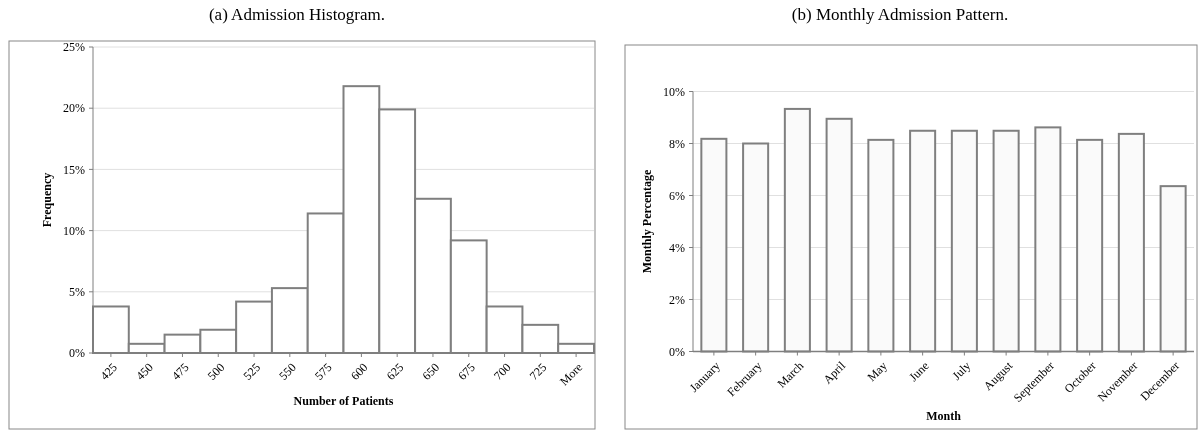 This screenshot has width=1201, height=430. I want to click on x-tick-label: July, so click(961, 370).